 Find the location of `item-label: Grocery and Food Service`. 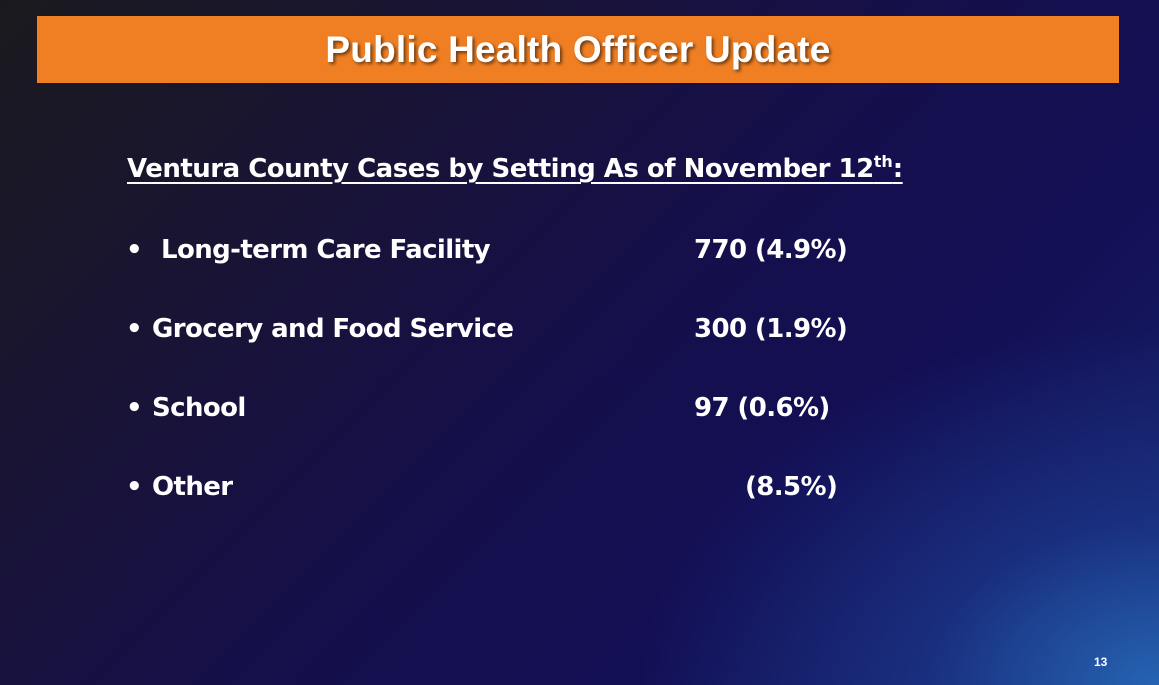

item-label: Grocery and Food Service is located at coordinates (333, 329).